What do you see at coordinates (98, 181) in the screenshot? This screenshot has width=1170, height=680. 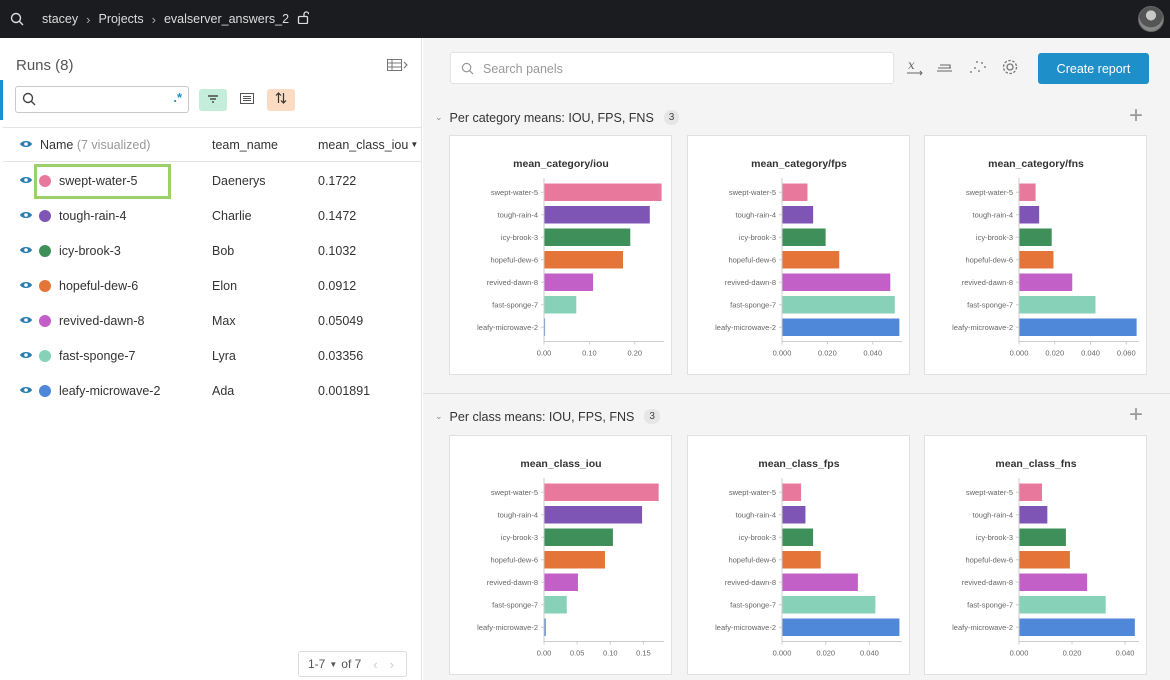 I see `run-name: swept-water-5` at bounding box center [98, 181].